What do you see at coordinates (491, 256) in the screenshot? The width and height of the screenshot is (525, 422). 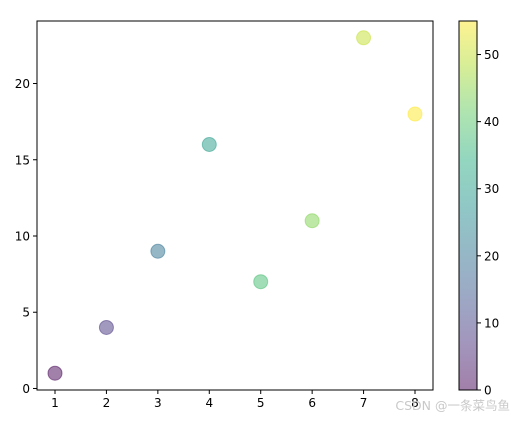 I see `colorbar-tick-label: 20` at bounding box center [491, 256].